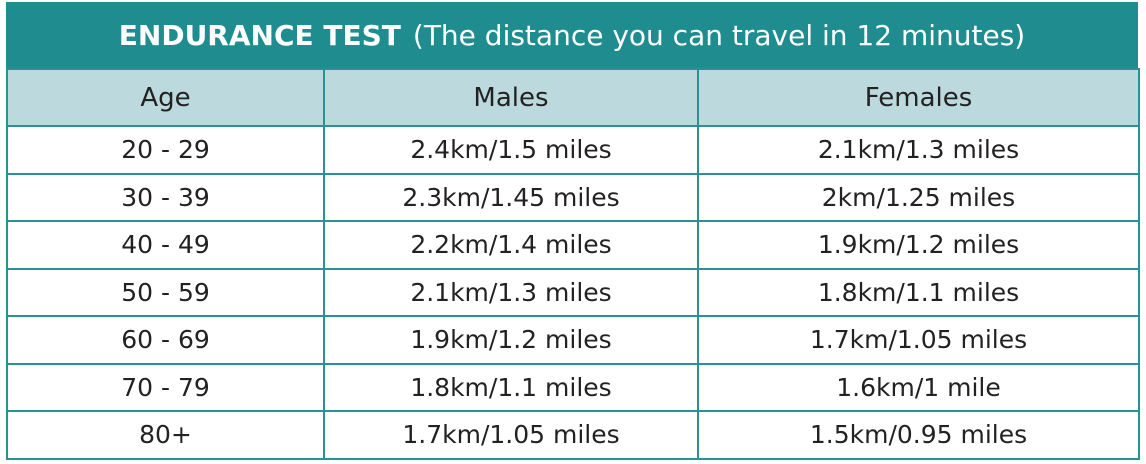 This screenshot has width=1146, height=464. Describe the element at coordinates (511, 150) in the screenshot. I see `table-cell: 2.4km/1.5 miles` at that location.